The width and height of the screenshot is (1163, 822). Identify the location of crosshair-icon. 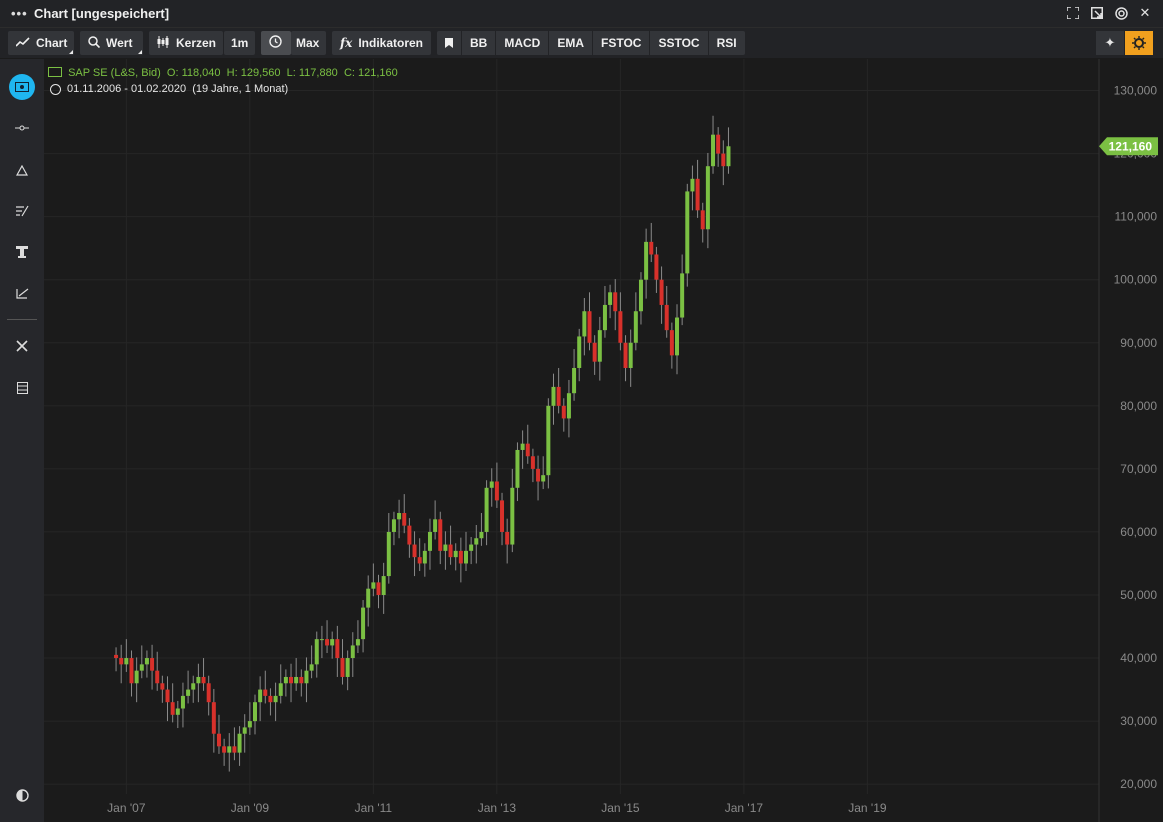
(22, 128).